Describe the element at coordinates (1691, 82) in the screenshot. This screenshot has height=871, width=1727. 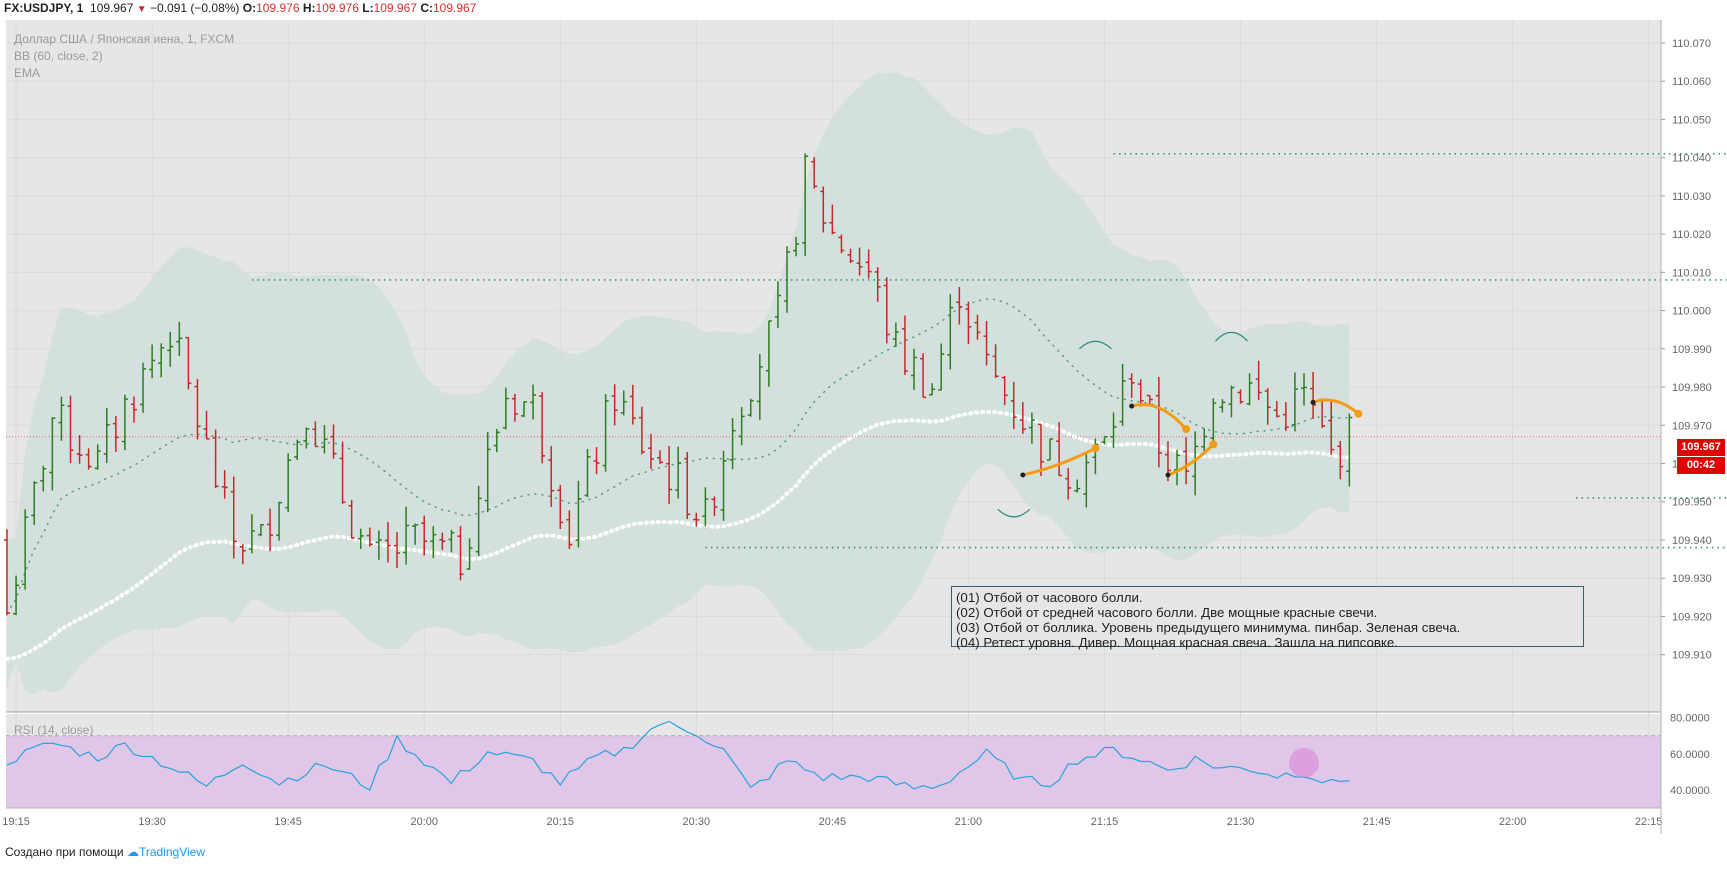
I see `price-tick-label: 110.060` at that location.